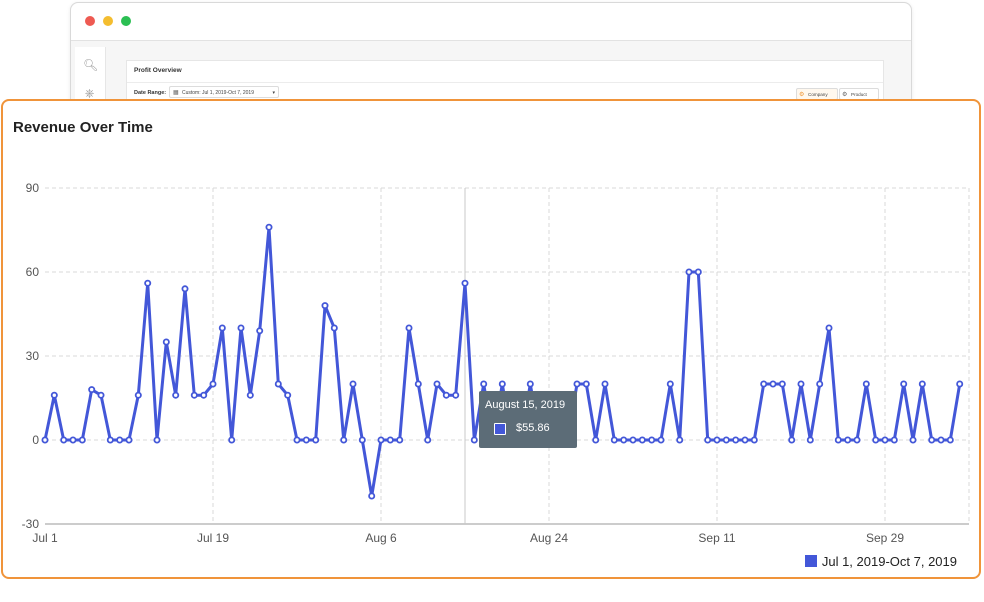 Image resolution: width=984 pixels, height=602 pixels. I want to click on tooltip-date: August 15, 2019, so click(525, 405).